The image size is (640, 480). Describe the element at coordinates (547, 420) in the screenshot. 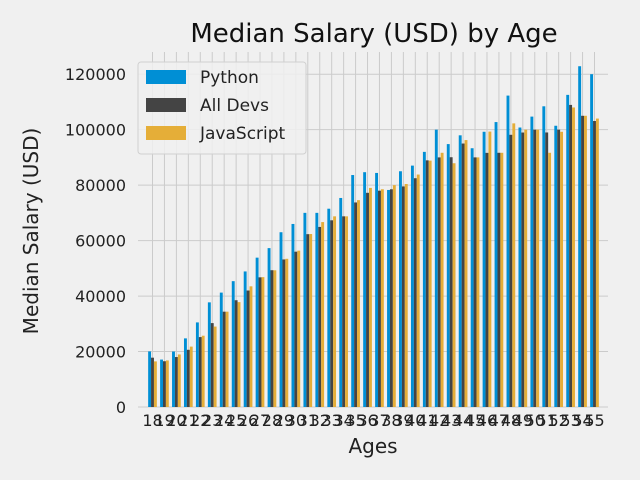

I see `x-tick-label: 51` at that location.